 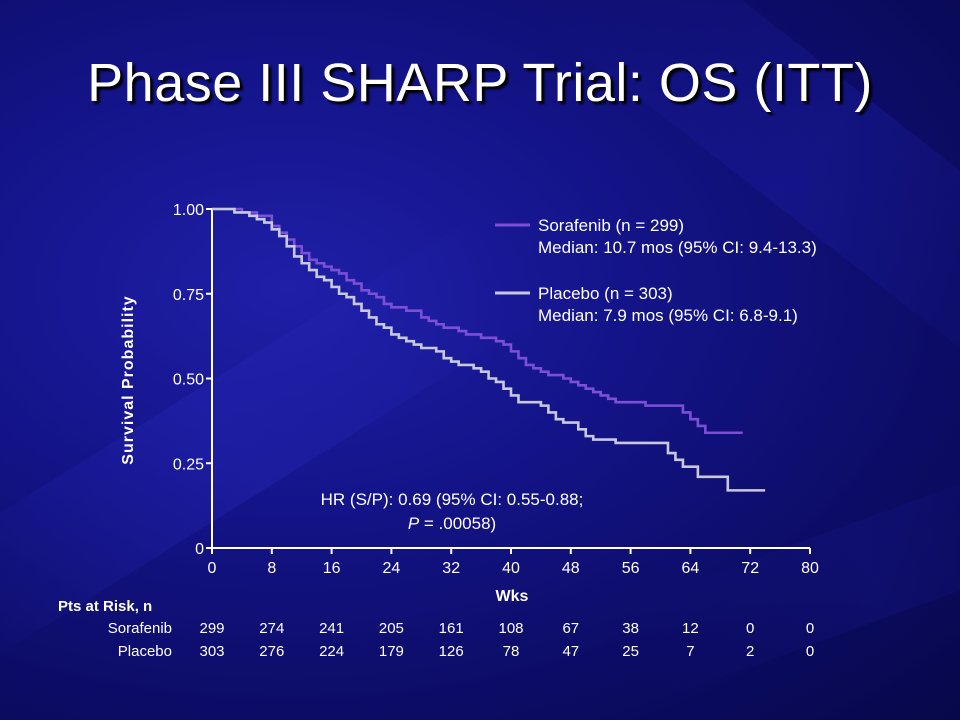 I want to click on risk-cell: 205, so click(x=391, y=628).